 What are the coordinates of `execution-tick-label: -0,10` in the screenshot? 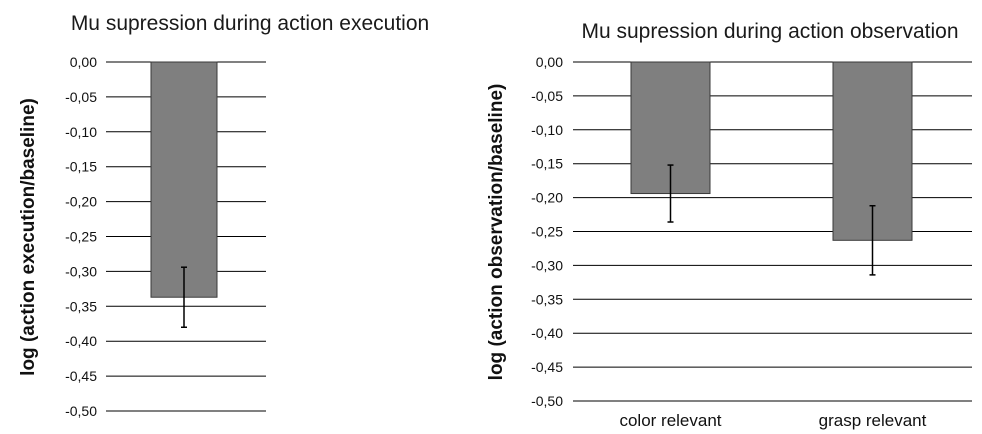 It's located at (81, 132).